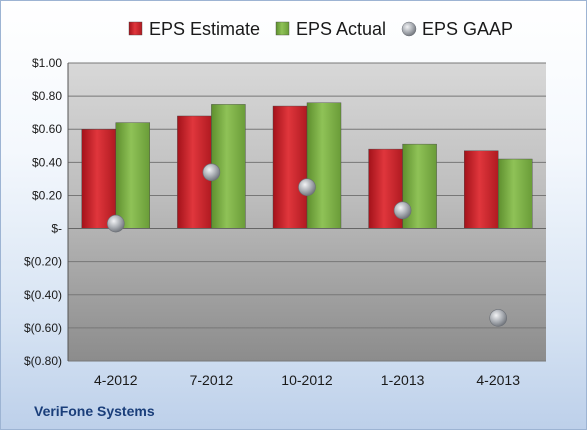 Image resolution: width=587 pixels, height=430 pixels. I want to click on y-tick-label: $1.00, so click(47, 63).